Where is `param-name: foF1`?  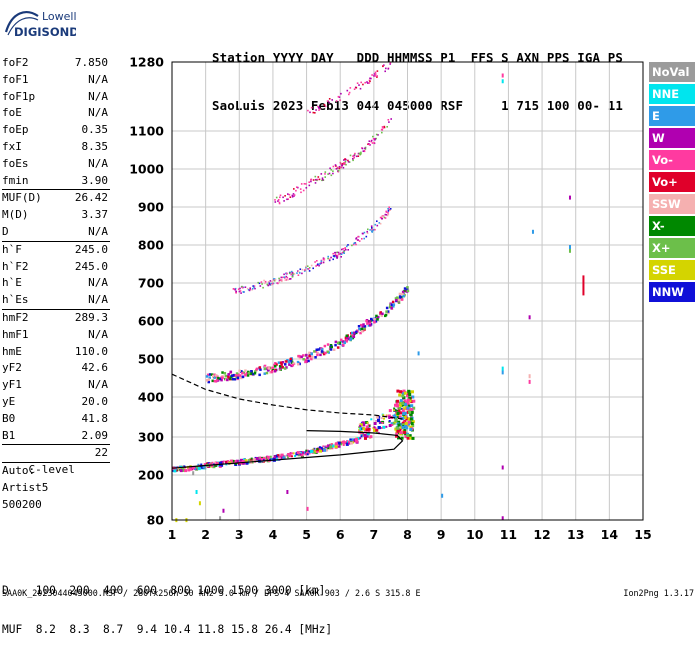
param-name: foF1 is located at coordinates (15, 79).